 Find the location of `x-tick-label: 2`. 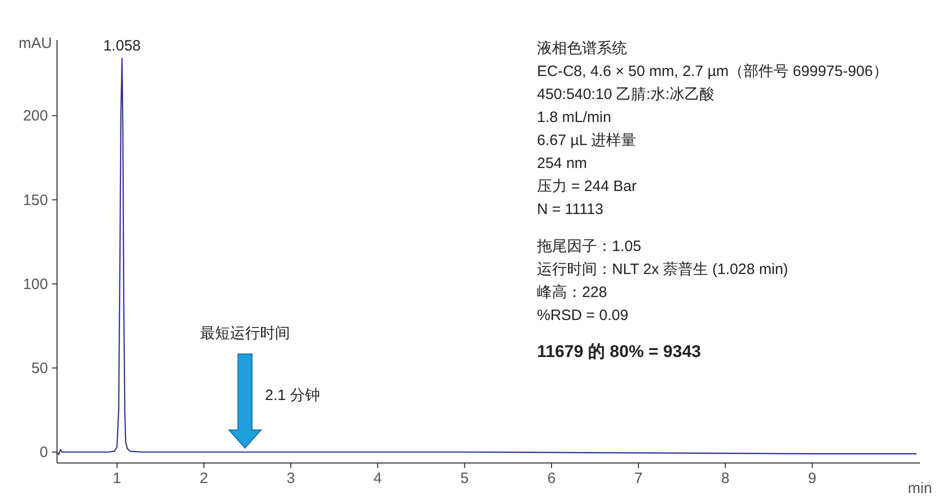

x-tick-label: 2 is located at coordinates (204, 478).